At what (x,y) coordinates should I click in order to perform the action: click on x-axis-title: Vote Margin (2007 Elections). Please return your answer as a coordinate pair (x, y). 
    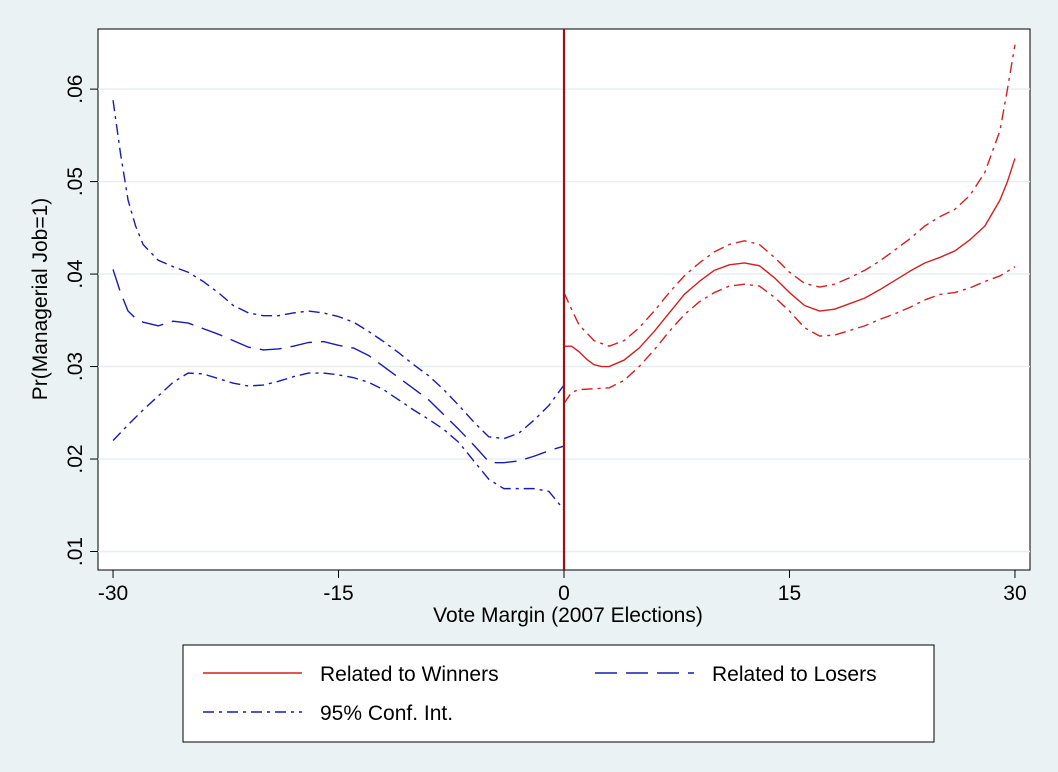
    Looking at the image, I should click on (568, 615).